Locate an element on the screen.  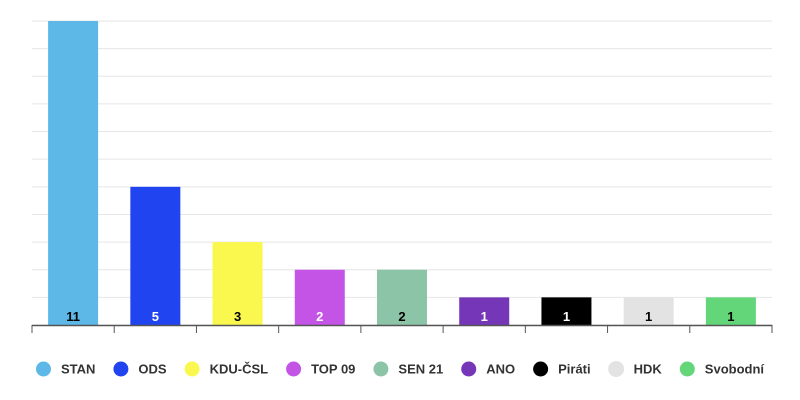
legend-item-stan: STAN is located at coordinates (65, 369).